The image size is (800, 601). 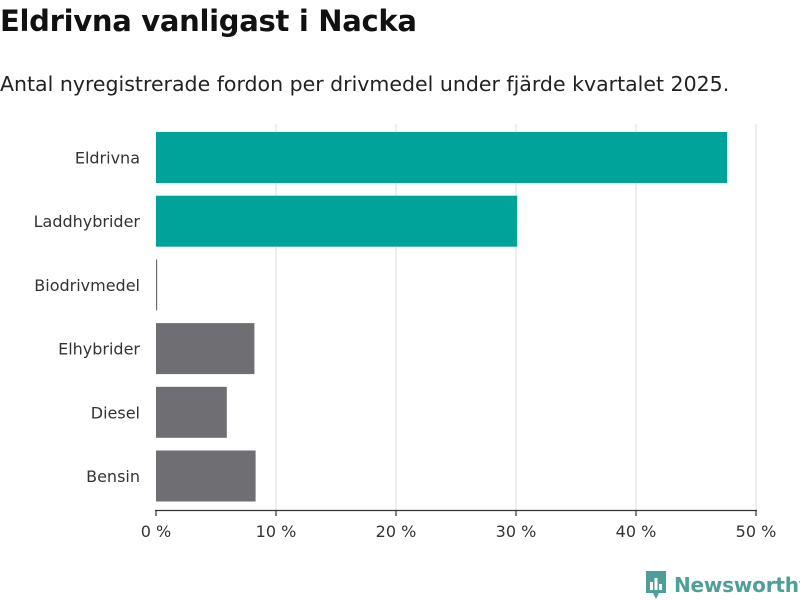 What do you see at coordinates (737, 585) in the screenshot?
I see `brand-name: Newsworthy` at bounding box center [737, 585].